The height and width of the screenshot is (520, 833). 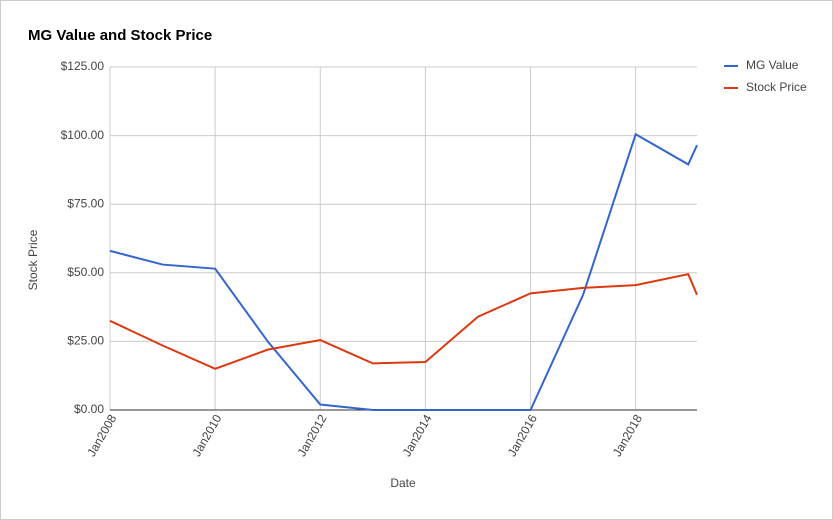 I want to click on line-series, so click(x=403, y=321).